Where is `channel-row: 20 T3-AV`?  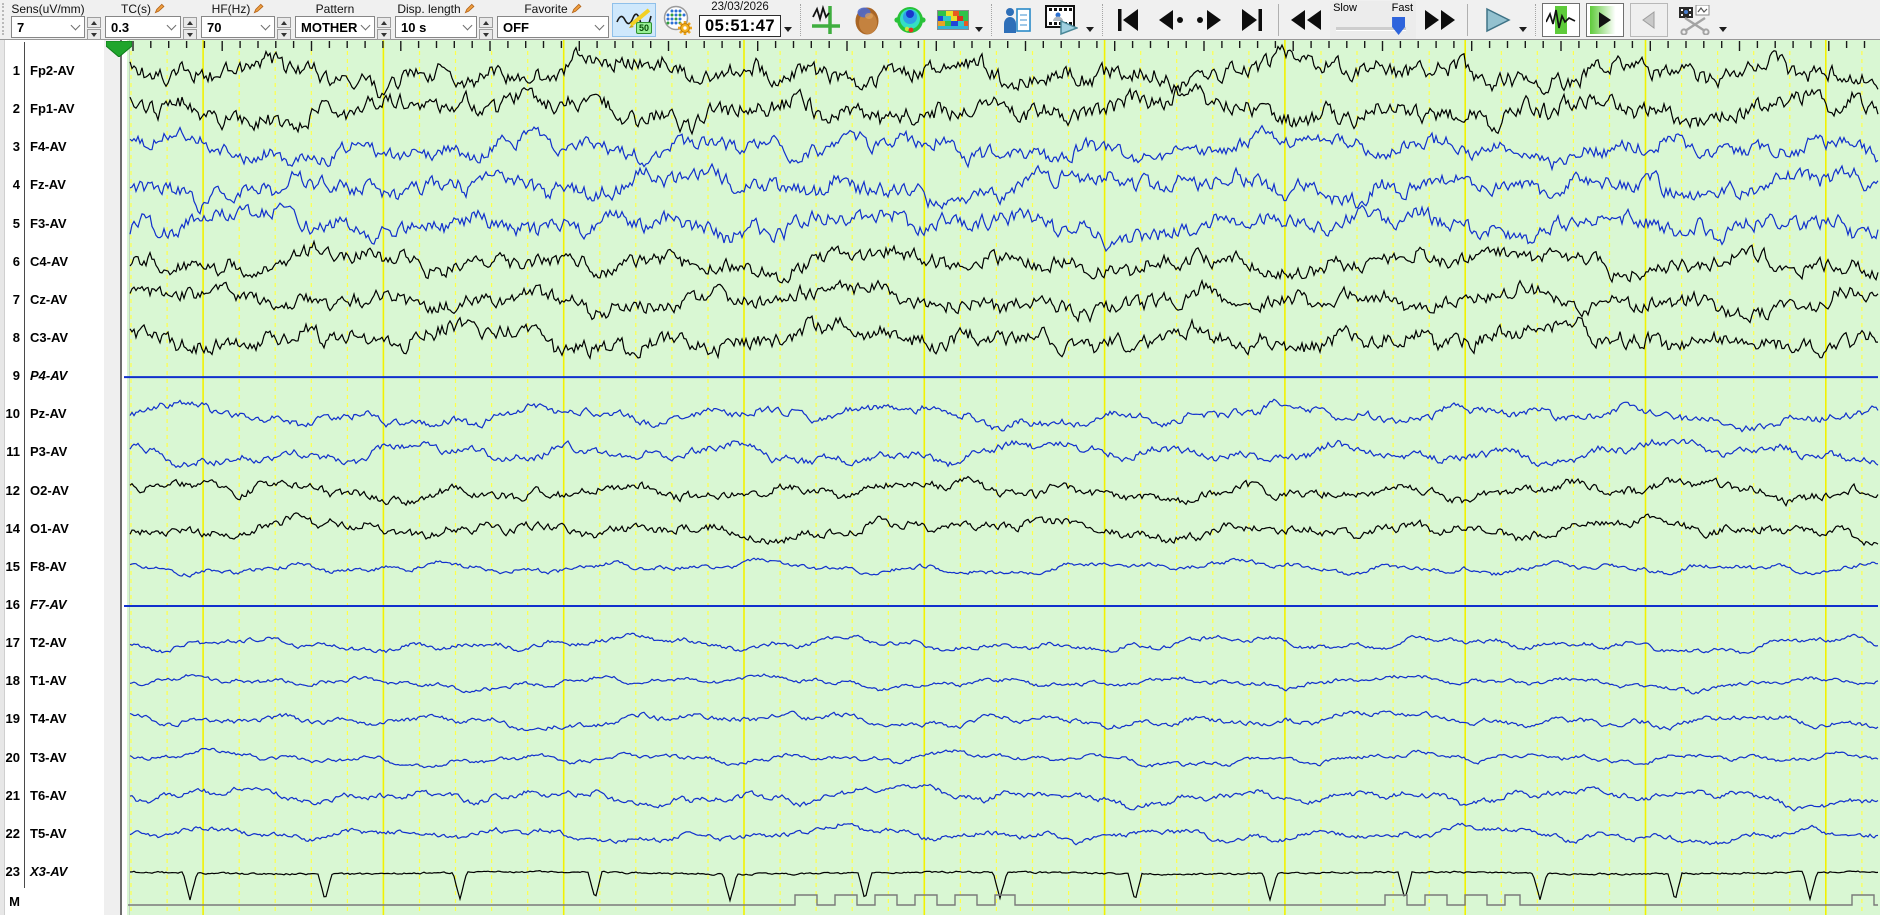
channel-row: 20 T3-AV is located at coordinates (59, 759).